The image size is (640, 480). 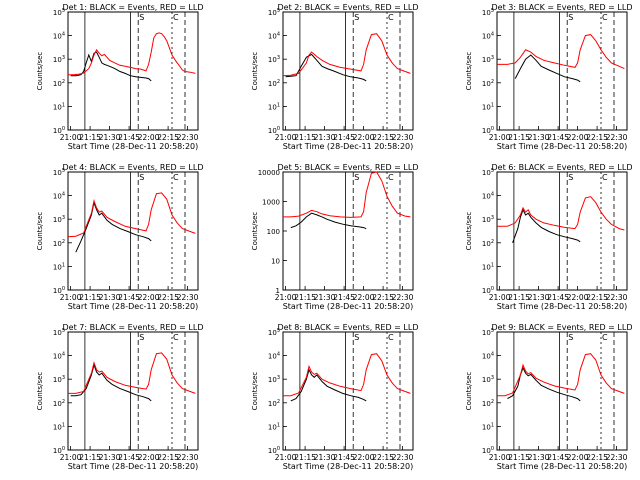 I want to click on plot-title: Det 3: BLACK = Events, RED = LLD, so click(x=562, y=7).